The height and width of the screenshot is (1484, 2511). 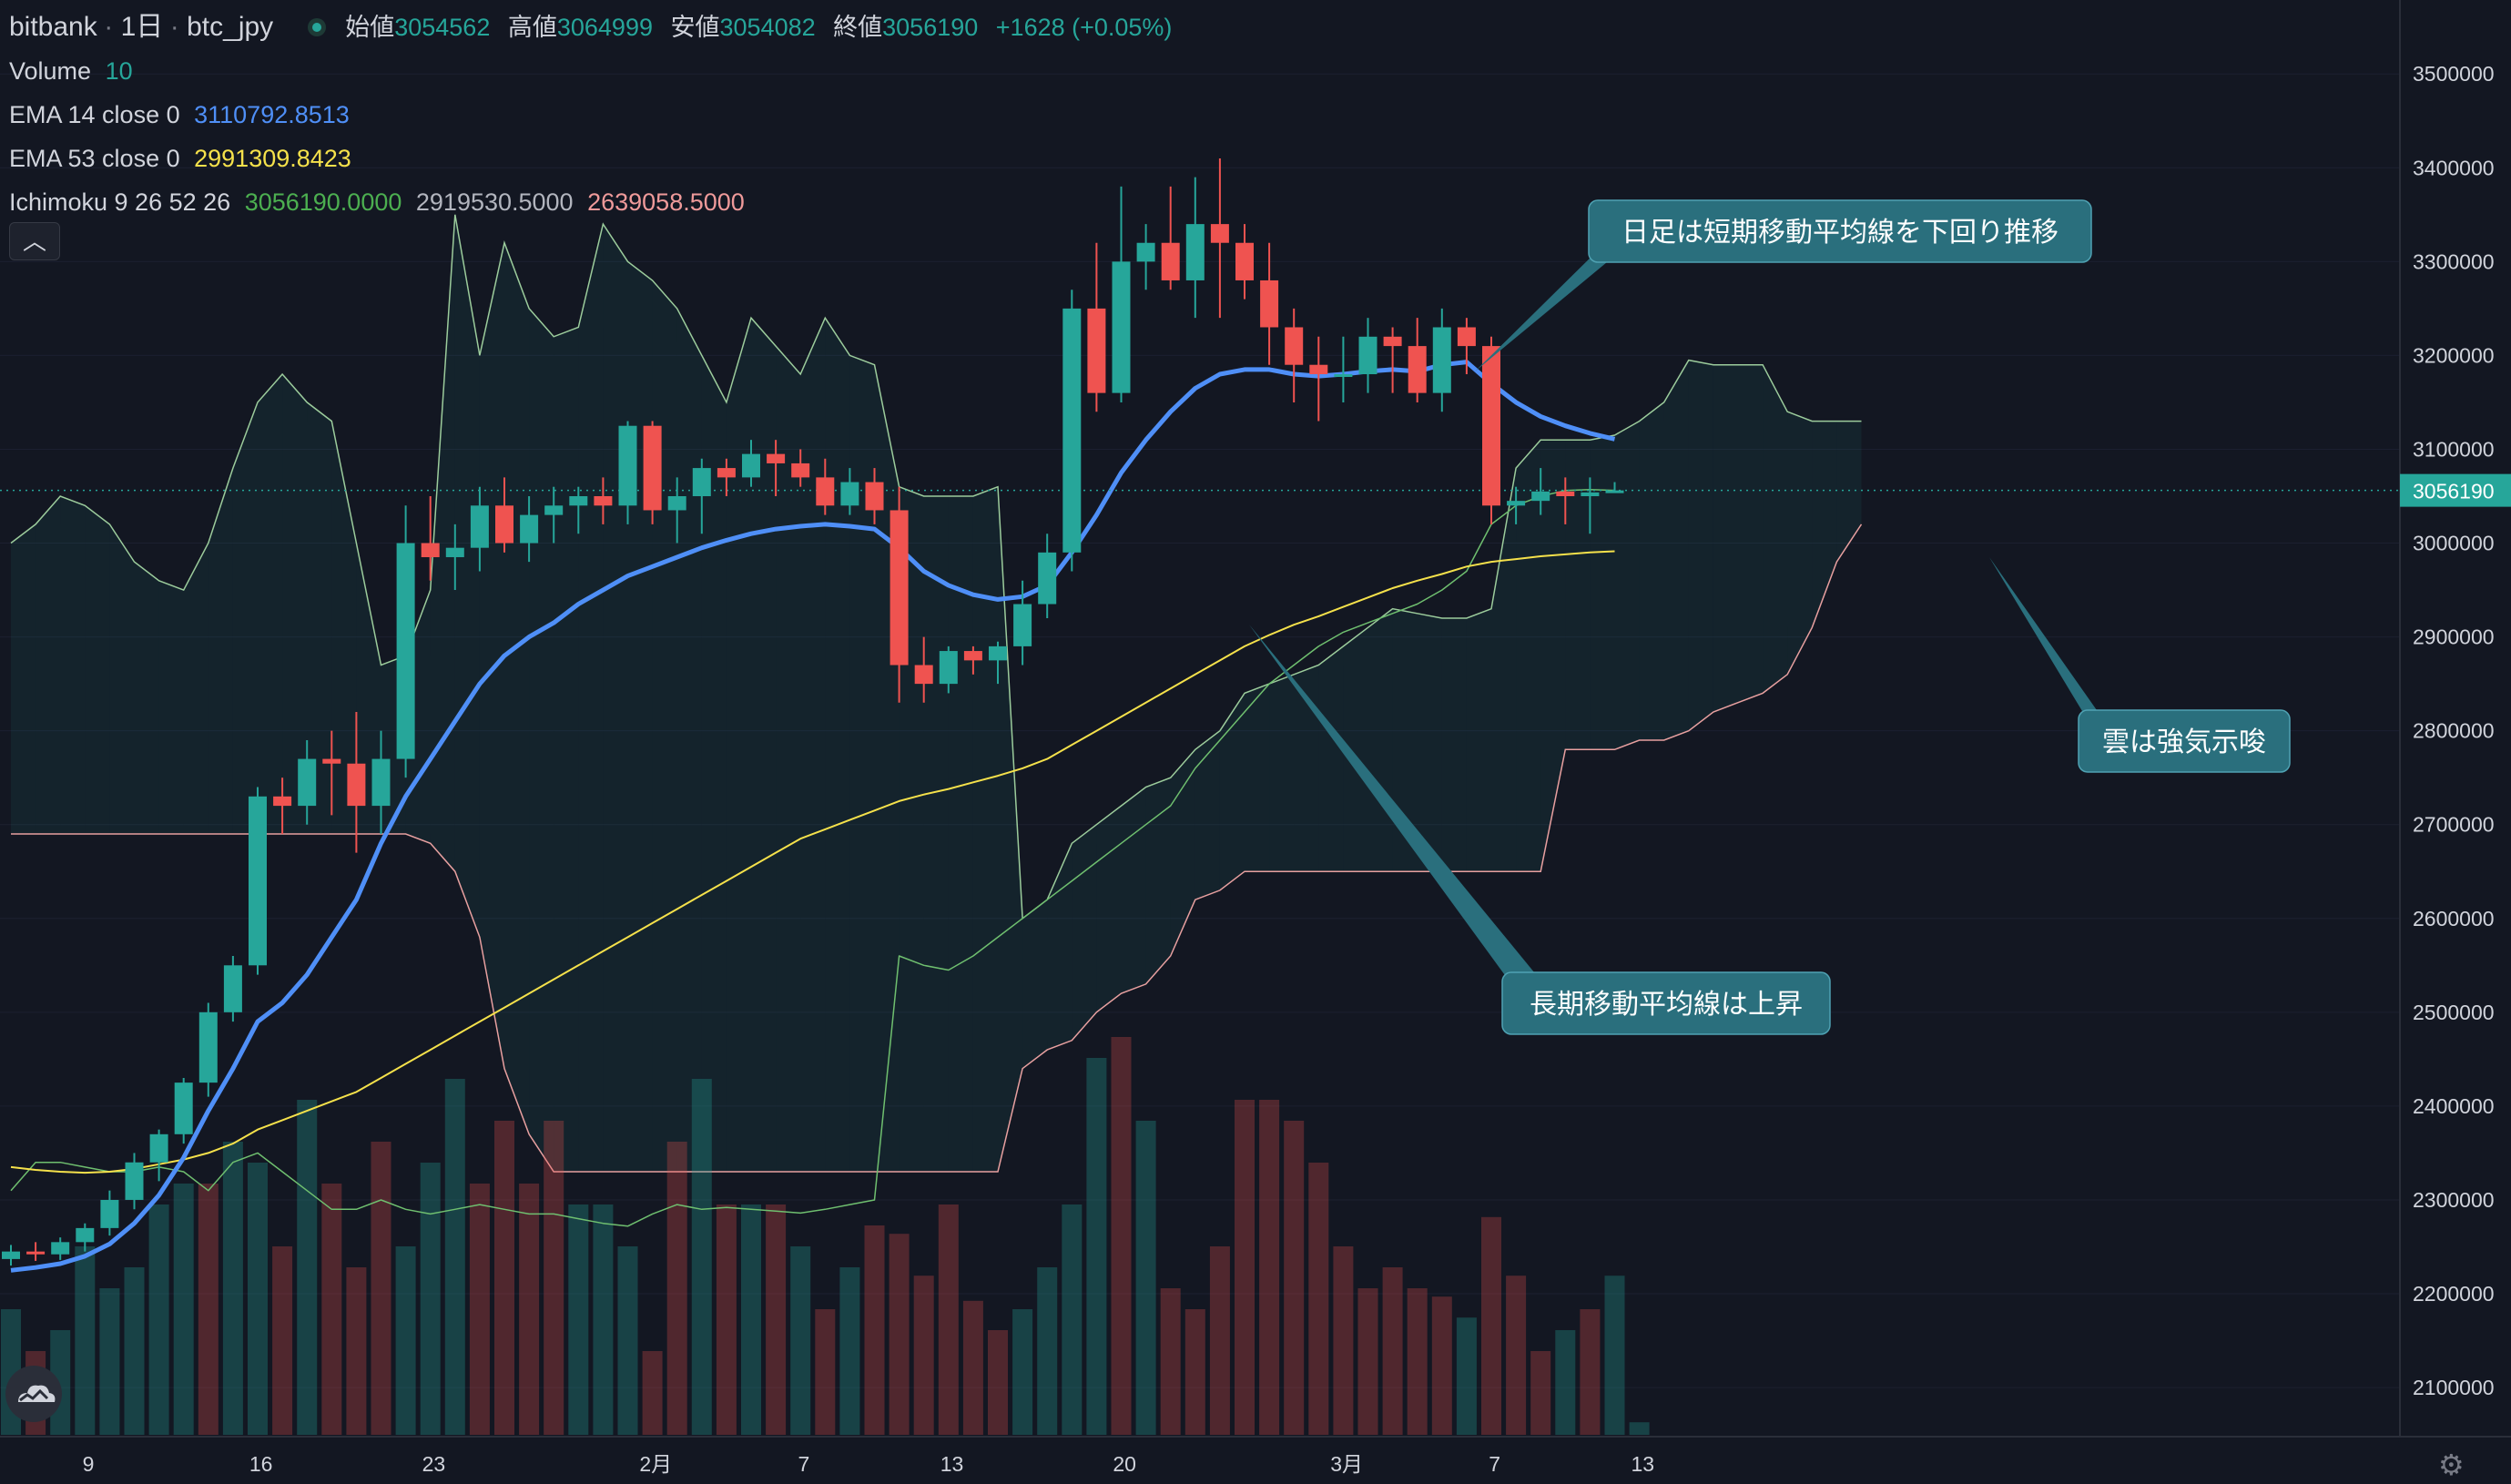 What do you see at coordinates (34, 241) in the screenshot?
I see `collapse-legend-button: ︿` at bounding box center [34, 241].